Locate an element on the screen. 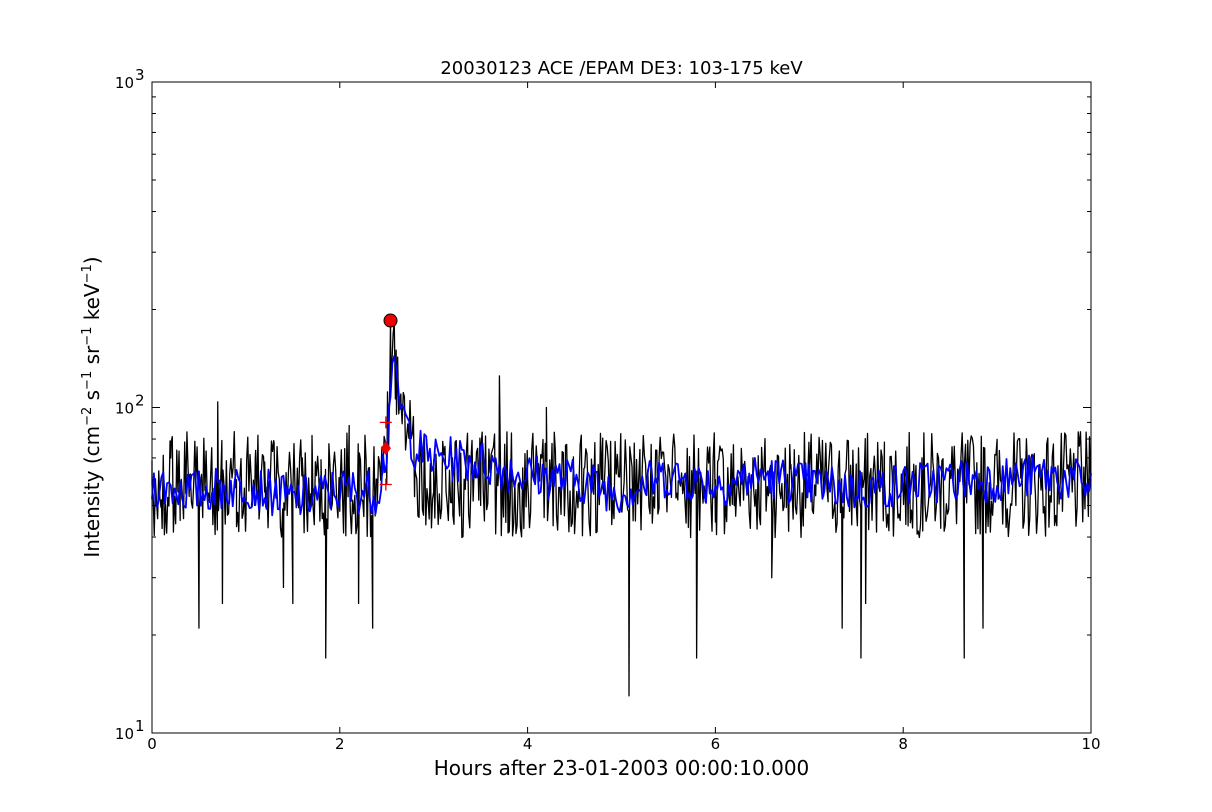 This screenshot has width=1212, height=812. y-axis-label: Intensity (cm−2 s−1 sr−1 keV−1) is located at coordinates (92, 406).